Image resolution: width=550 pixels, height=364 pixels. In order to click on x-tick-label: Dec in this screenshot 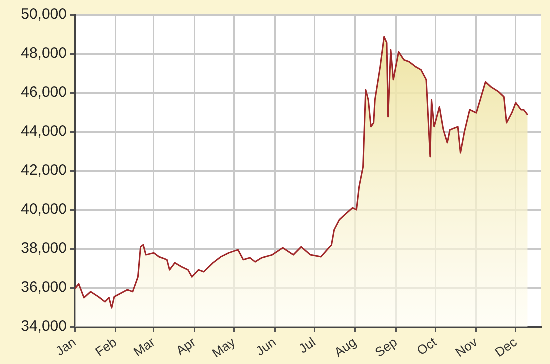, I will do `click(506, 347)`.